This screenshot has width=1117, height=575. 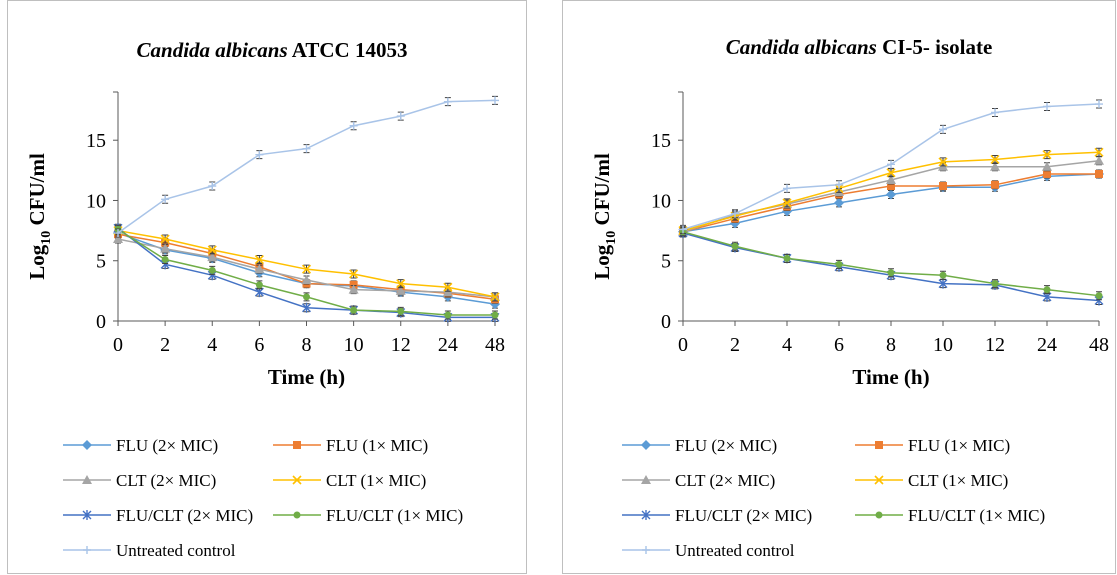 What do you see at coordinates (272, 50) in the screenshot?
I see `chart-title: Candida albicans ATCC 14053` at bounding box center [272, 50].